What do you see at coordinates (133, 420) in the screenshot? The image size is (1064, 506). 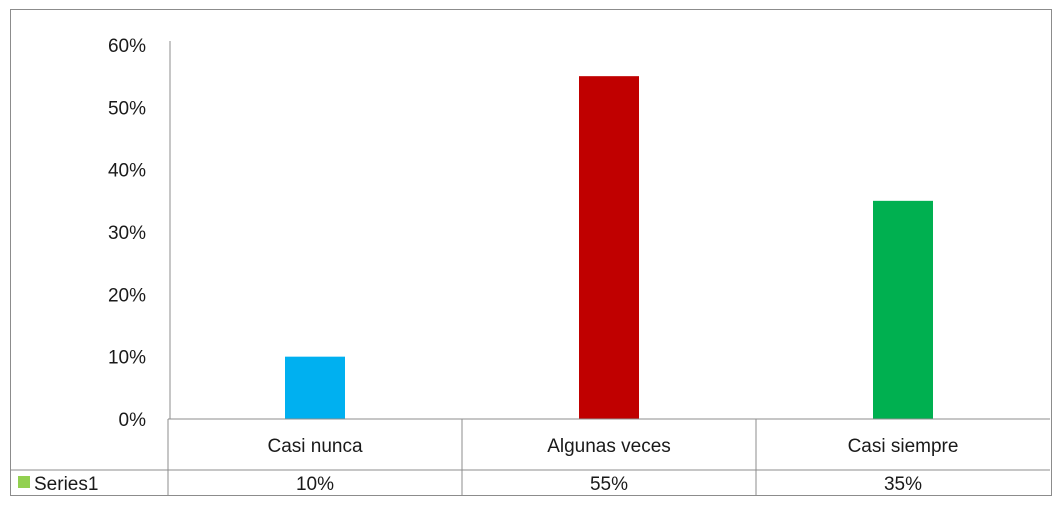 I see `y-tick-label: 0%` at bounding box center [133, 420].